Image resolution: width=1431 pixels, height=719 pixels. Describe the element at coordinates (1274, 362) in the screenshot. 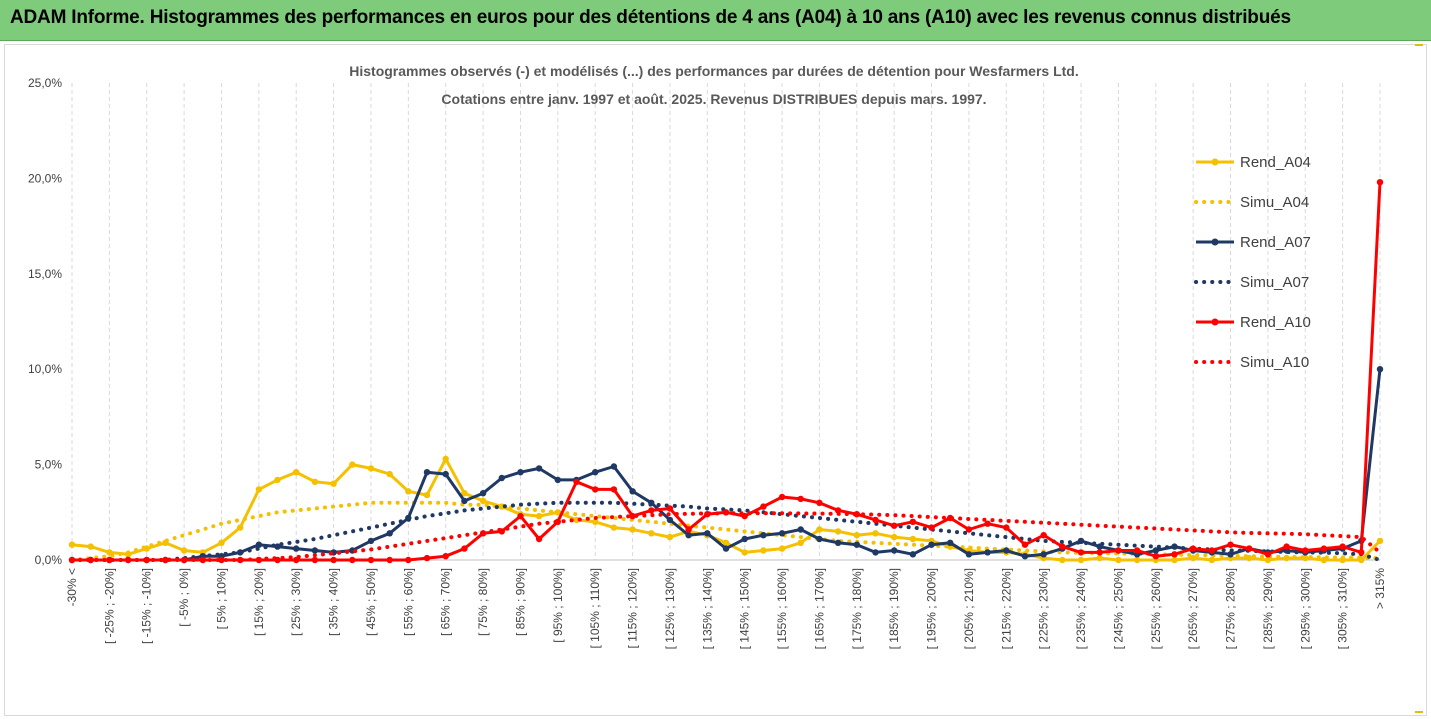

I see `legend-label: Simu_A10` at that location.